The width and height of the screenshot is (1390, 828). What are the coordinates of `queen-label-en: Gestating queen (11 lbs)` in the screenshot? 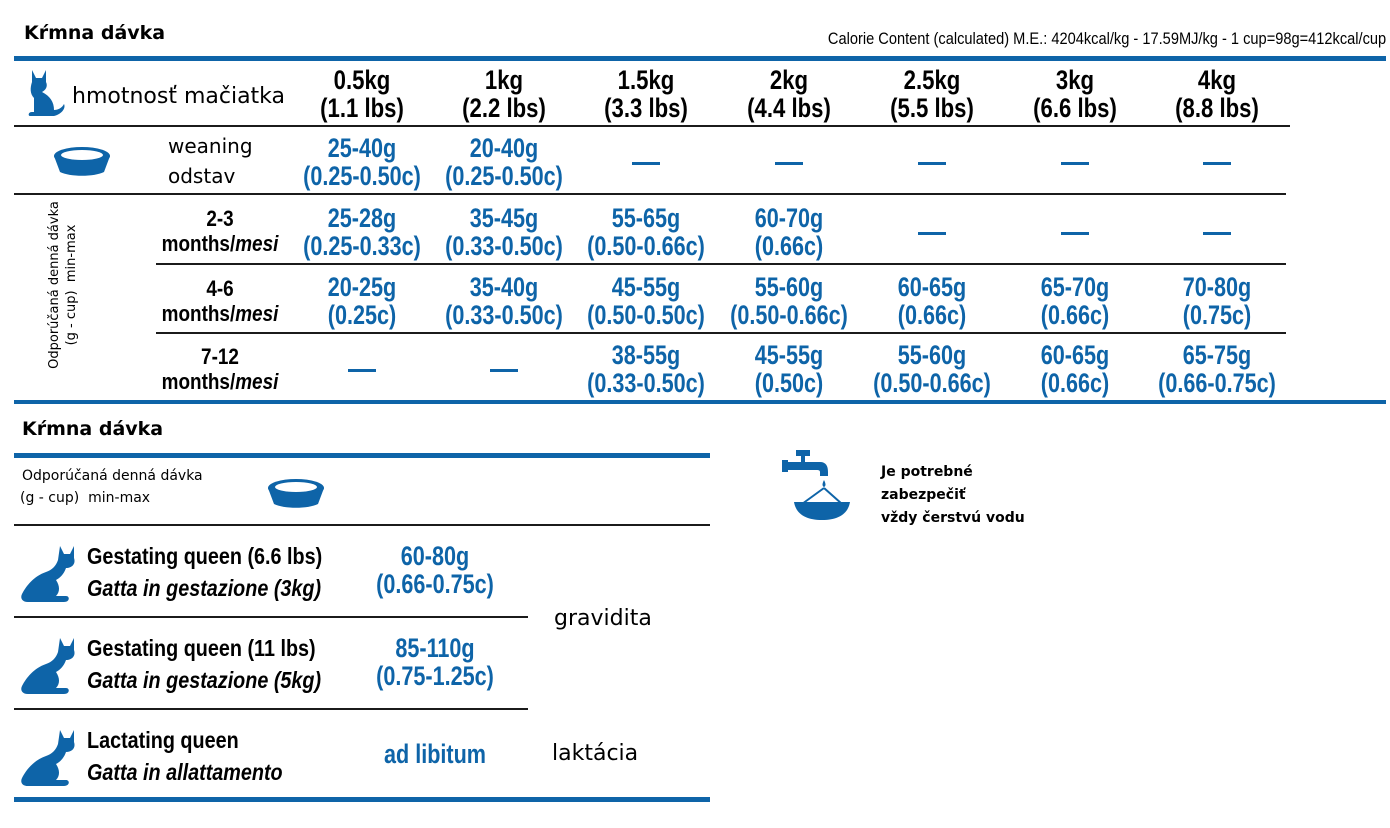 It's located at (201, 648).